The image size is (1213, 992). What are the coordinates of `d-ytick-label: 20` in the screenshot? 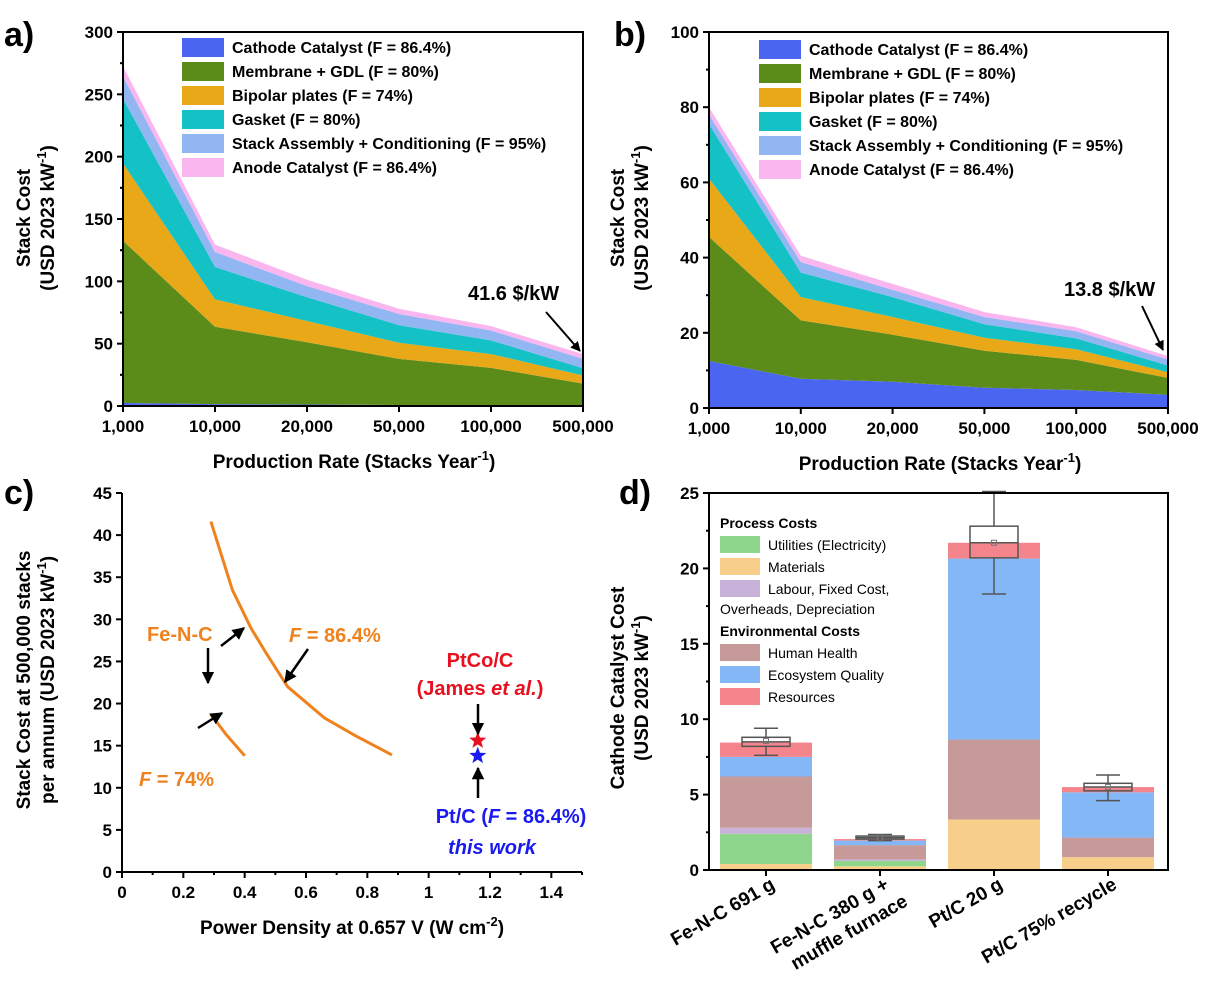 It's located at (689, 568).